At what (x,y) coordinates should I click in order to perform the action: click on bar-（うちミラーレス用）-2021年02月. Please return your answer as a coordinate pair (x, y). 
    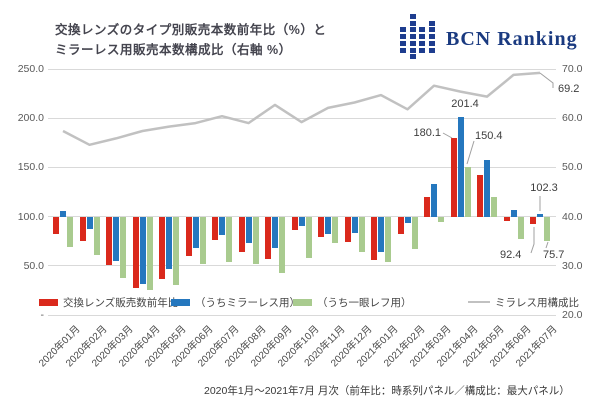
    Looking at the image, I should click on (407, 220).